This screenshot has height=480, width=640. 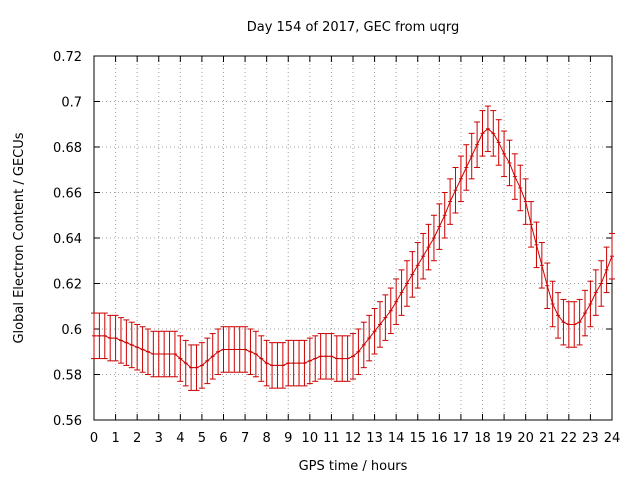 What do you see at coordinates (569, 438) in the screenshot?
I see `x-tick-label: 22` at bounding box center [569, 438].